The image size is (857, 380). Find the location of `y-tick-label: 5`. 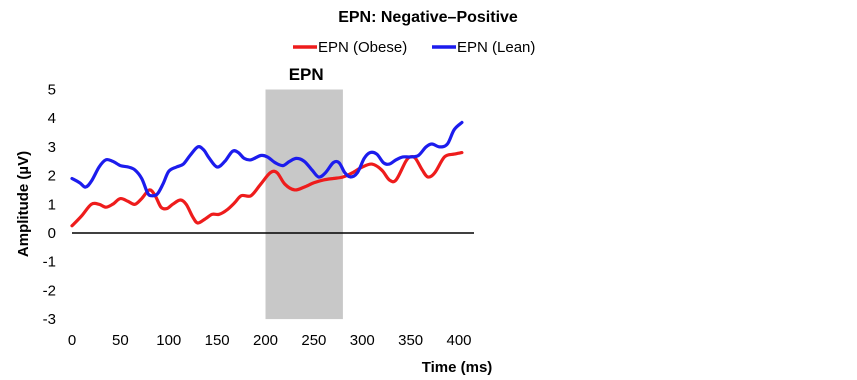

y-tick-label: 5 is located at coordinates (52, 90).